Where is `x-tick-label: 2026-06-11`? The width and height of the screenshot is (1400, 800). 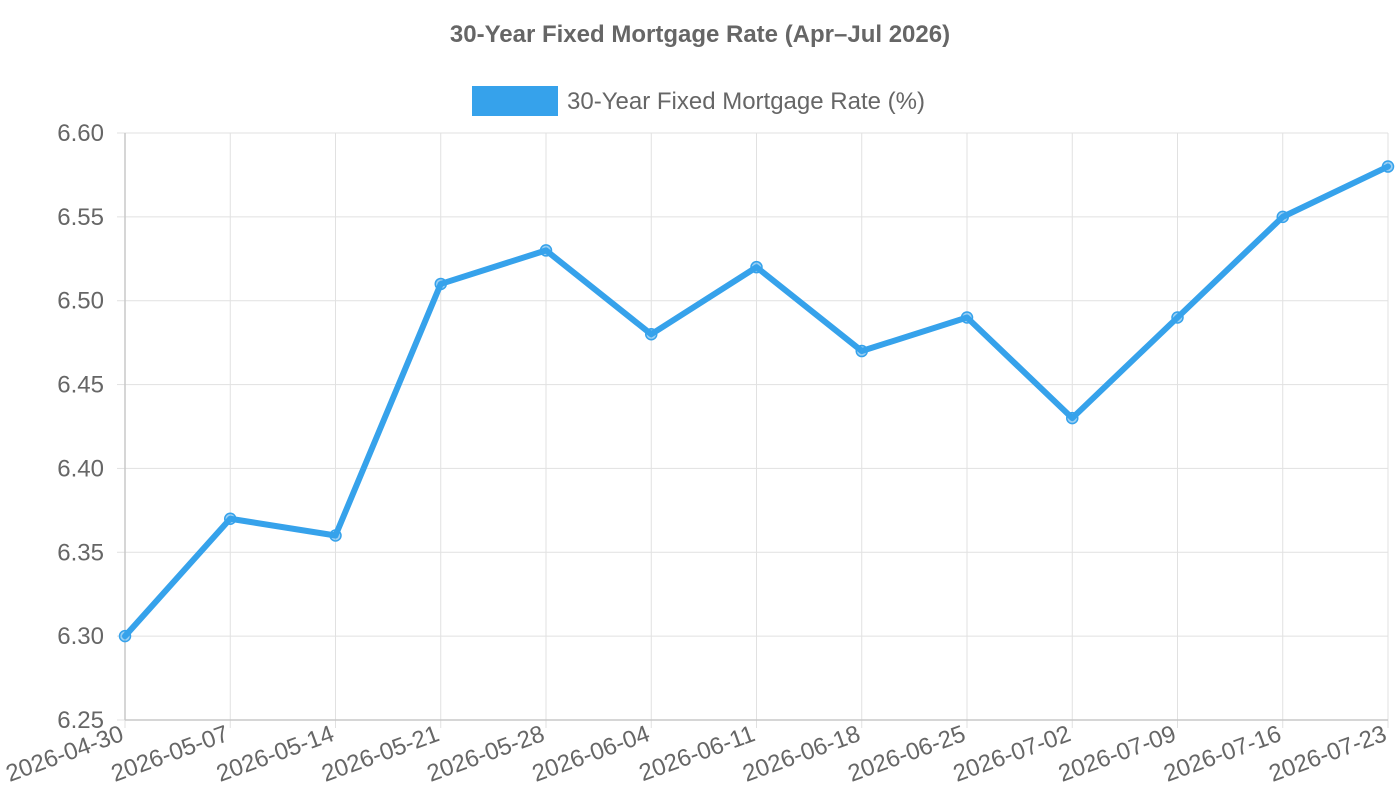
x-tick-label: 2026-06-11 is located at coordinates (697, 753).